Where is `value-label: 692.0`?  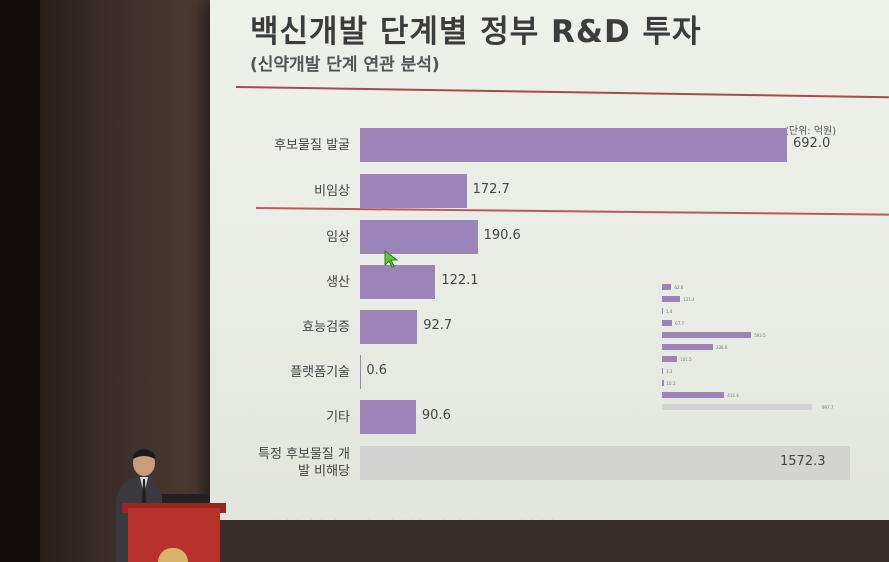 value-label: 692.0 is located at coordinates (812, 143).